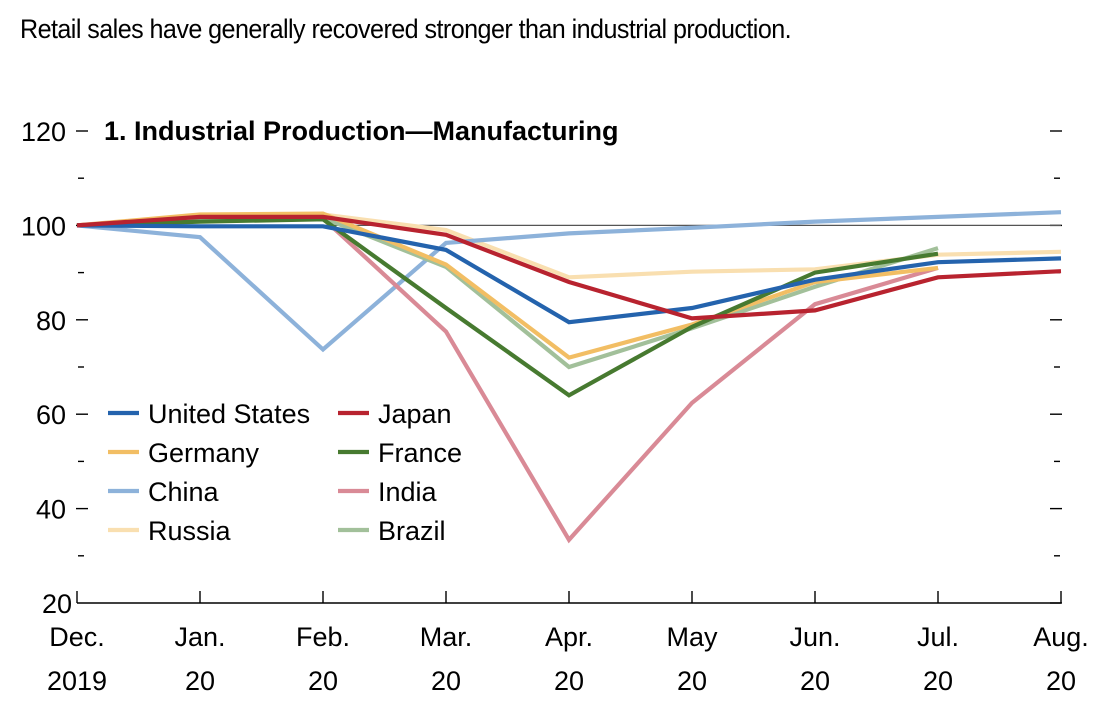 The height and width of the screenshot is (716, 1110). What do you see at coordinates (204, 453) in the screenshot?
I see `legend-label-germany: Germany` at bounding box center [204, 453].